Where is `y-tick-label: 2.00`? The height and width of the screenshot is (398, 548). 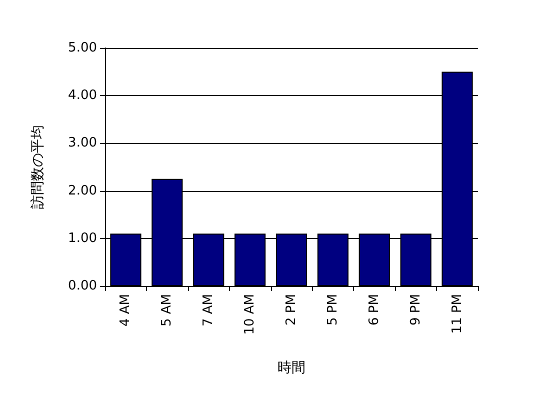
y-tick-label: 2.00 is located at coordinates (82, 190).